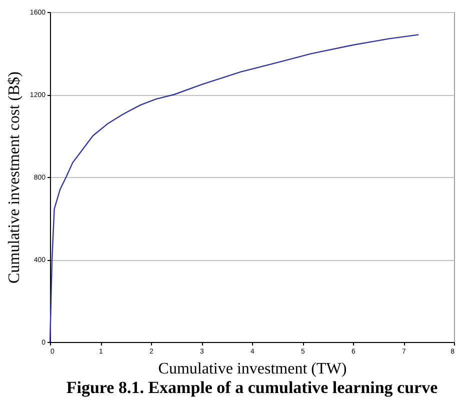 The image size is (459, 405). What do you see at coordinates (252, 387) in the screenshot?
I see `text: Figure 8.1. Example of a cumulative learning curve` at bounding box center [252, 387].